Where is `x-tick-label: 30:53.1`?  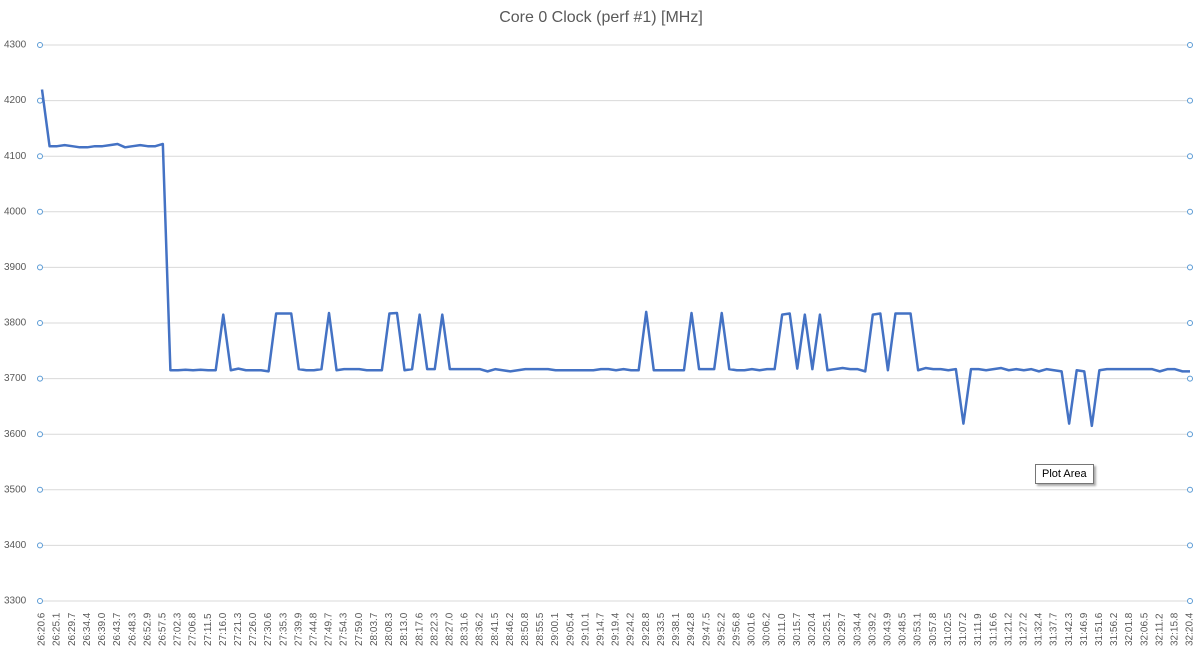 x-tick-label: 30:53.1 is located at coordinates (918, 629).